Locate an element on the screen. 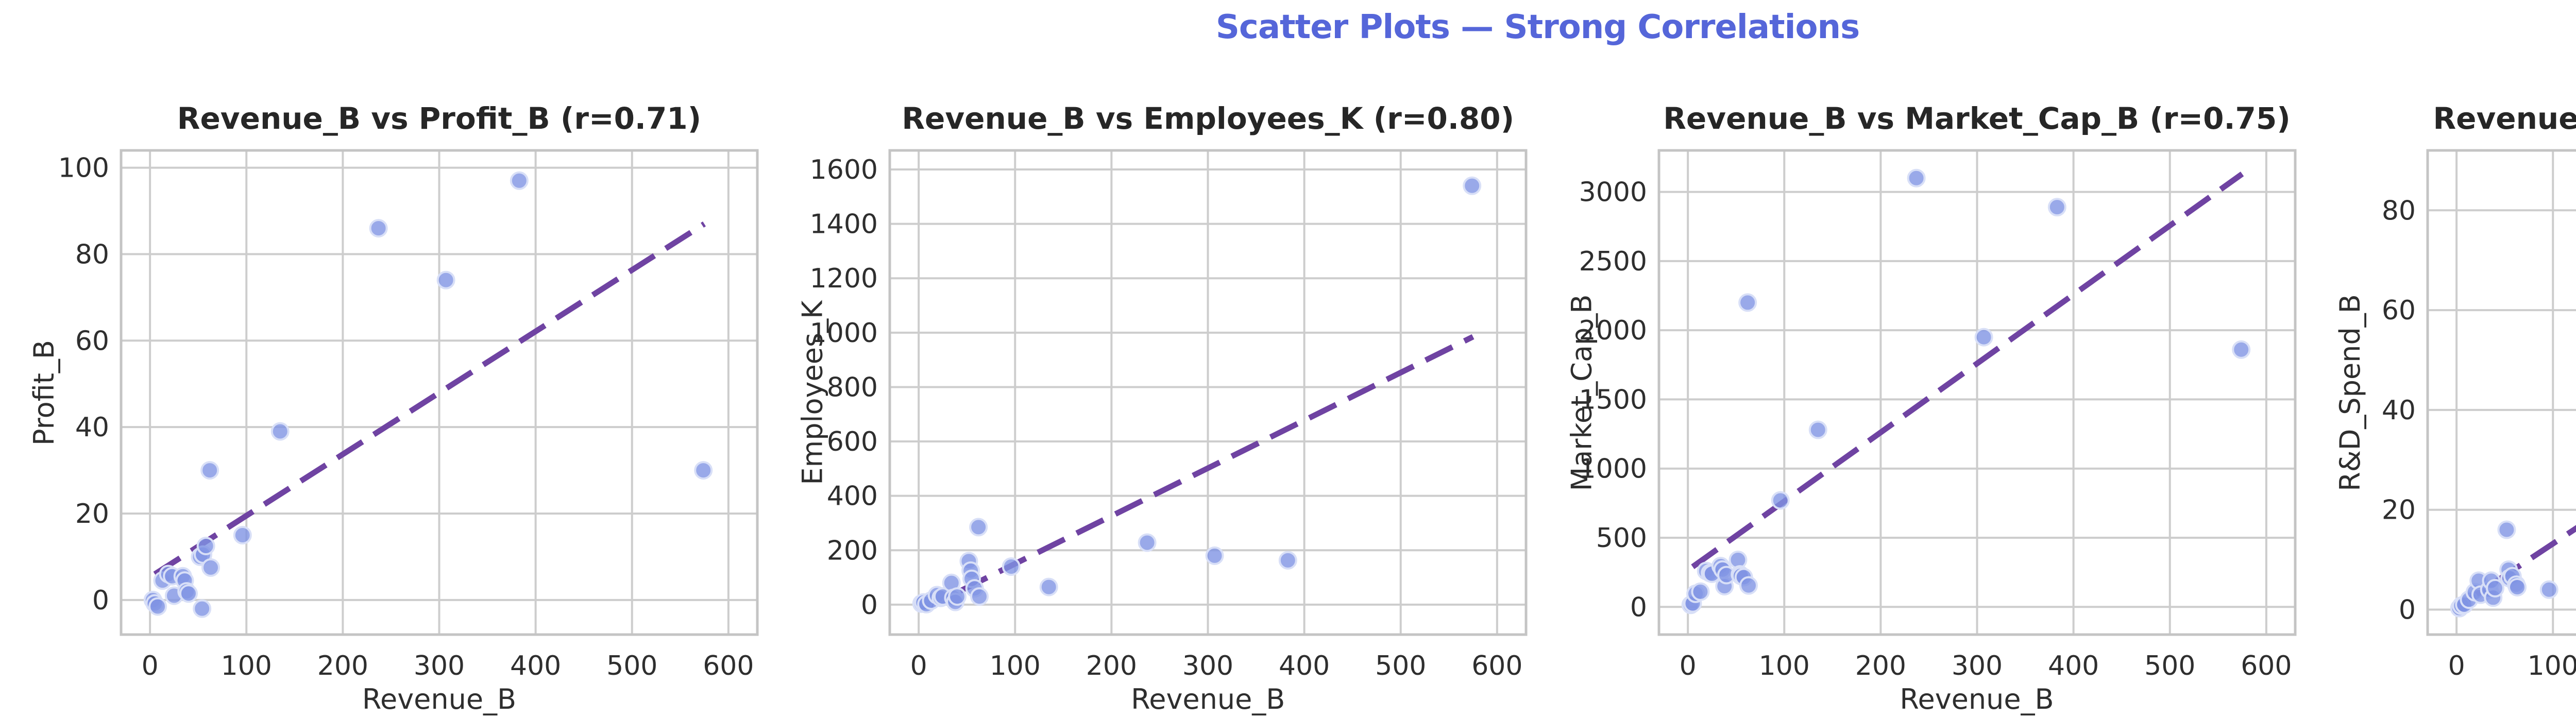  subplot-title: Revenue_B vs R&D_Spend_B (r=0.94) is located at coordinates (2504, 118).